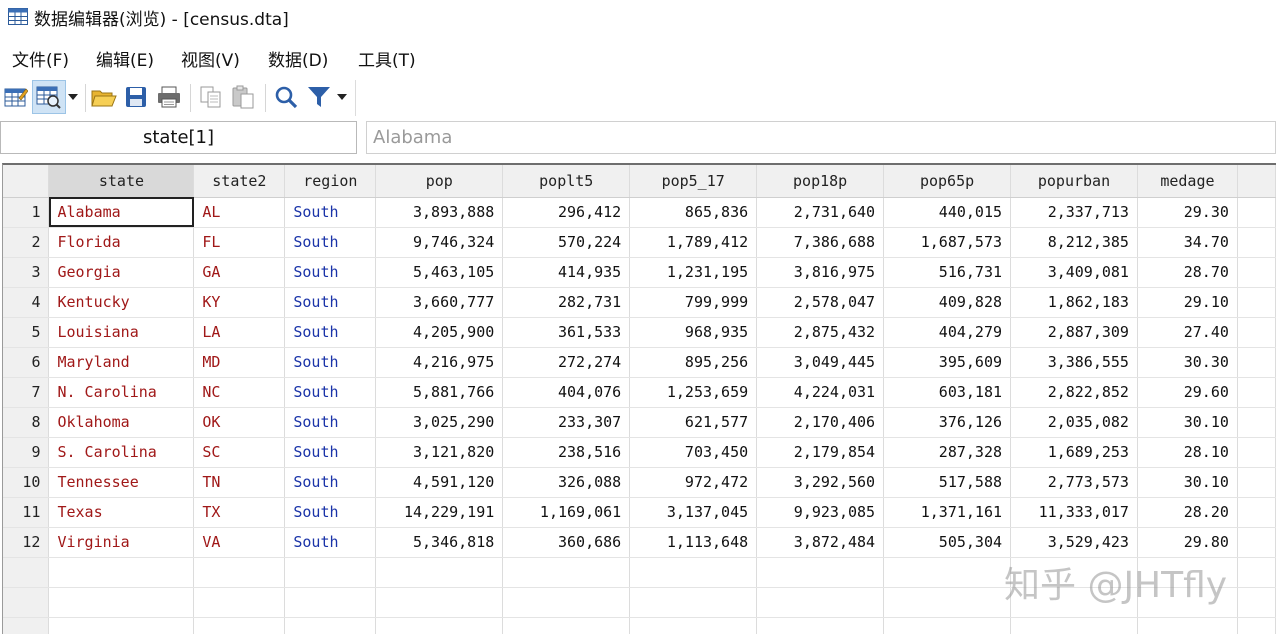  Describe the element at coordinates (16, 97) in the screenshot. I see `edit-mode-button` at that location.